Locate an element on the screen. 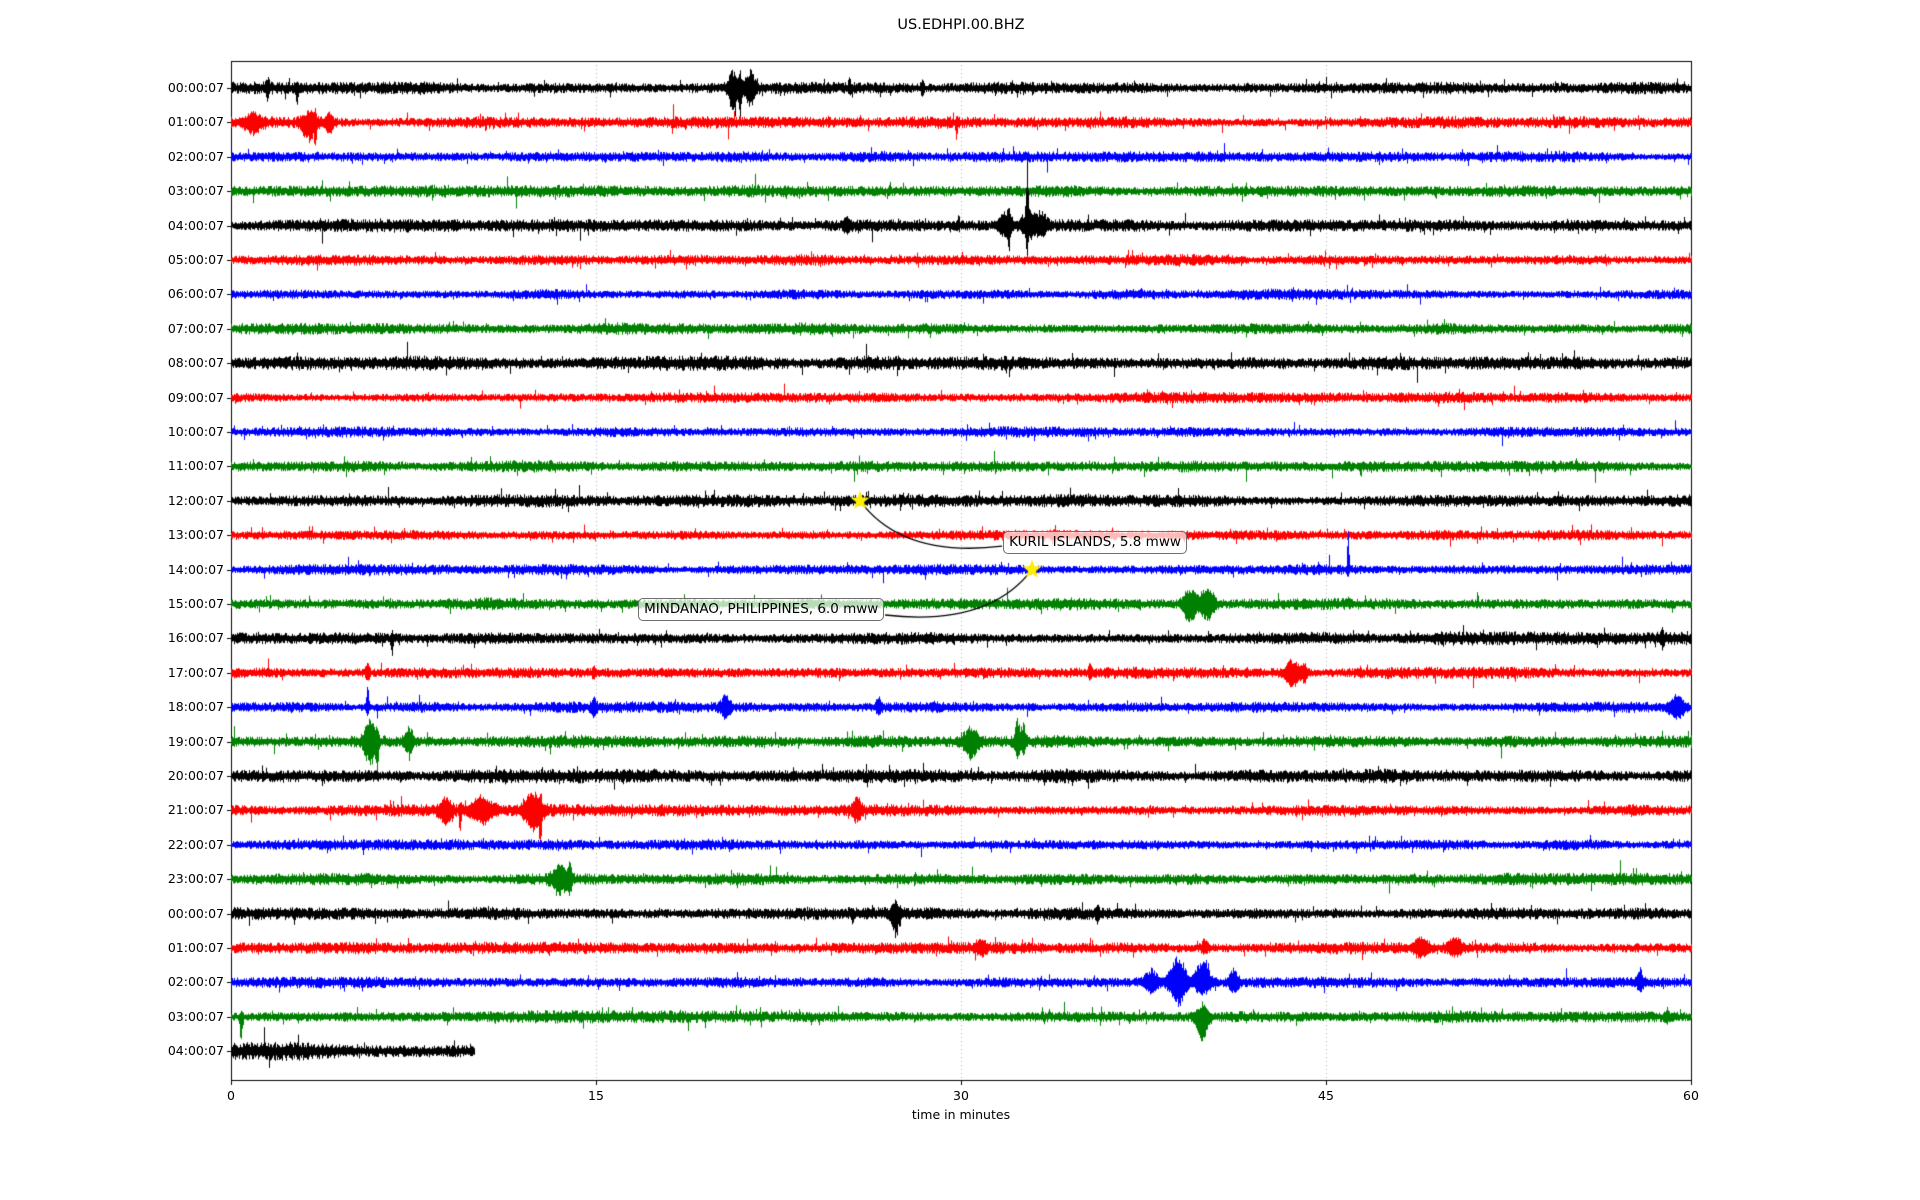 The width and height of the screenshot is (1920, 1200). chart-title: US.EDHPI.00.BHZ is located at coordinates (961, 25).